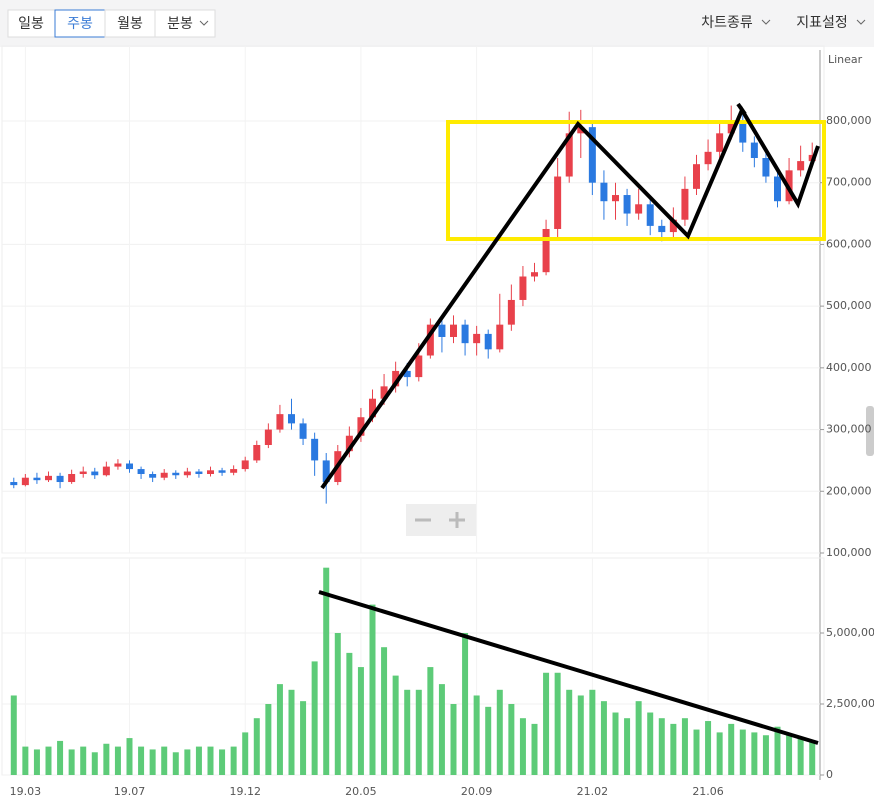 Image resolution: width=874 pixels, height=807 pixels. Describe the element at coordinates (849, 429) in the screenshot. I see `y-tick-label: 300,000` at that location.